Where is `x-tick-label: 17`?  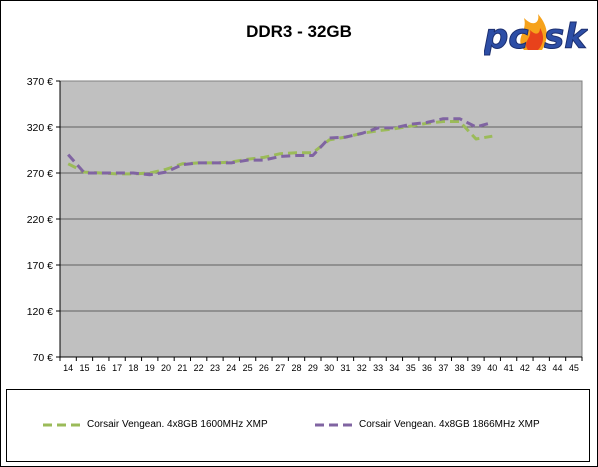 x-tick-label: 17 is located at coordinates (117, 368).